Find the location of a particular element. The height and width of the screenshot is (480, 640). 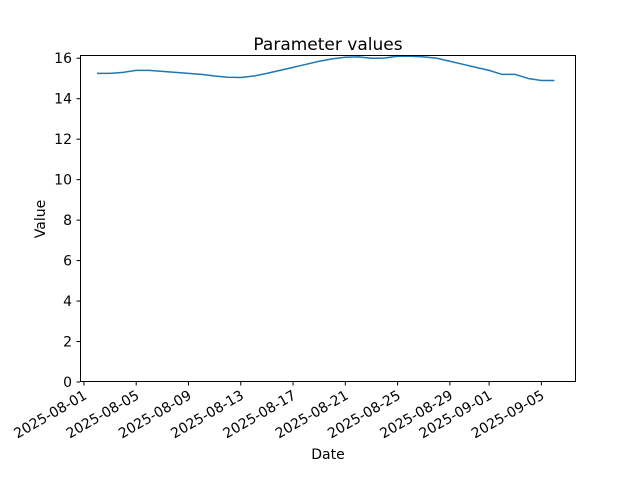

y-tick-label: 0 is located at coordinates (67, 383).